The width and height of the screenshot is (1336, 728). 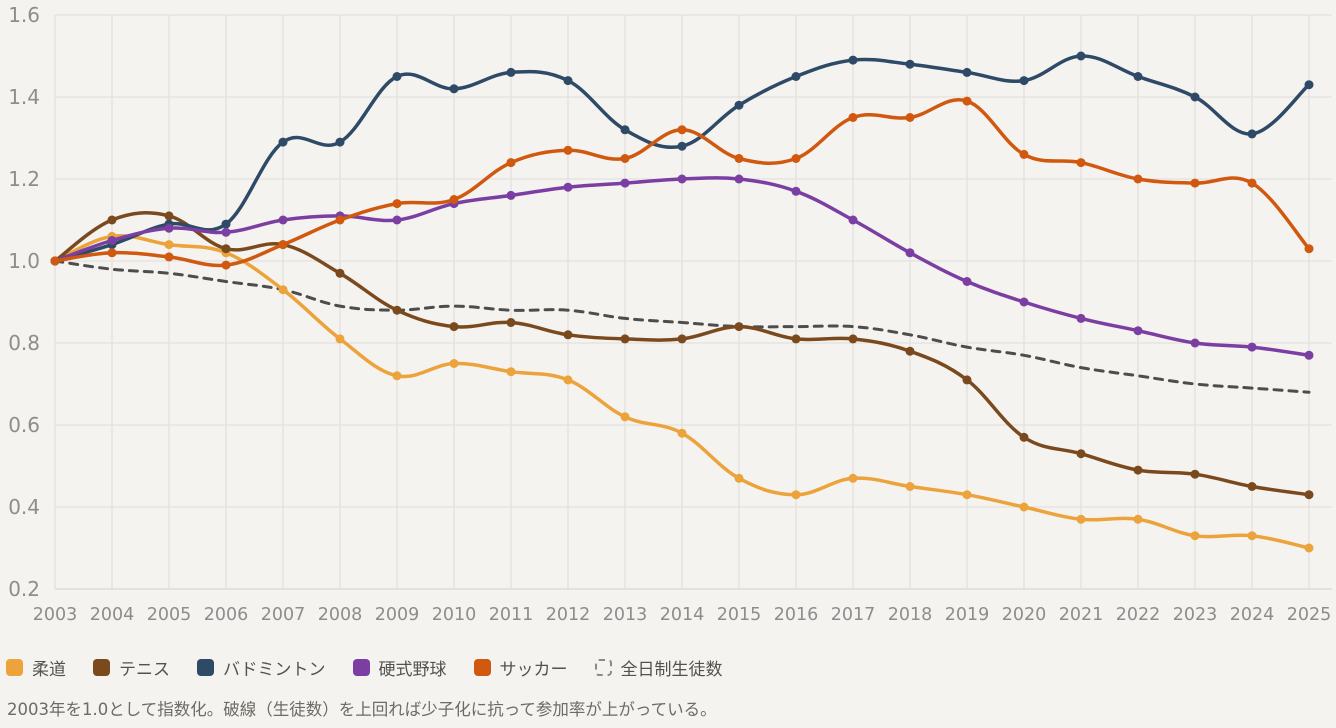 I want to click on x-tick-label: 2023, so click(x=1195, y=615).